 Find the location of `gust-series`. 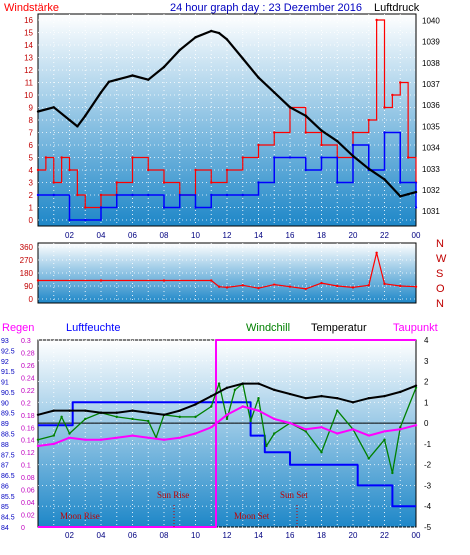

gust-series is located at coordinates (227, 176).